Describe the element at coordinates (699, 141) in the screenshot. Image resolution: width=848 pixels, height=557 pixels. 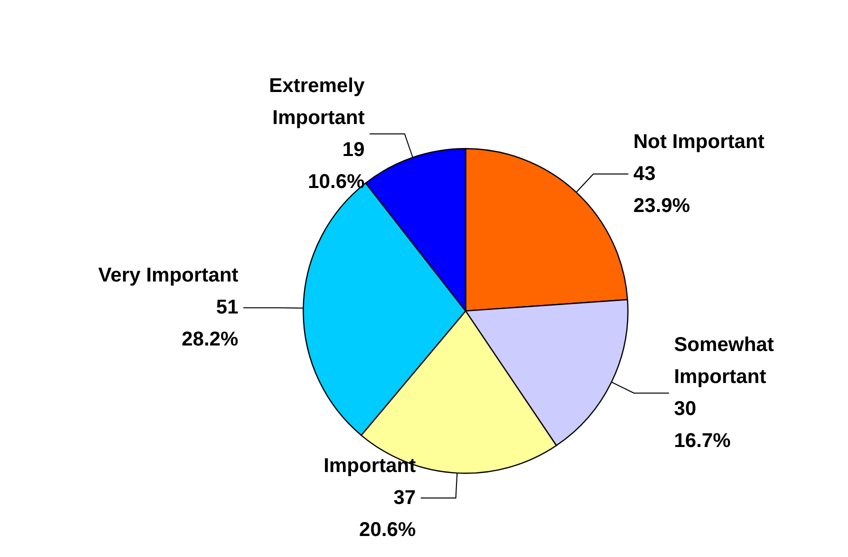
I see `slice-label: Not Important` at that location.